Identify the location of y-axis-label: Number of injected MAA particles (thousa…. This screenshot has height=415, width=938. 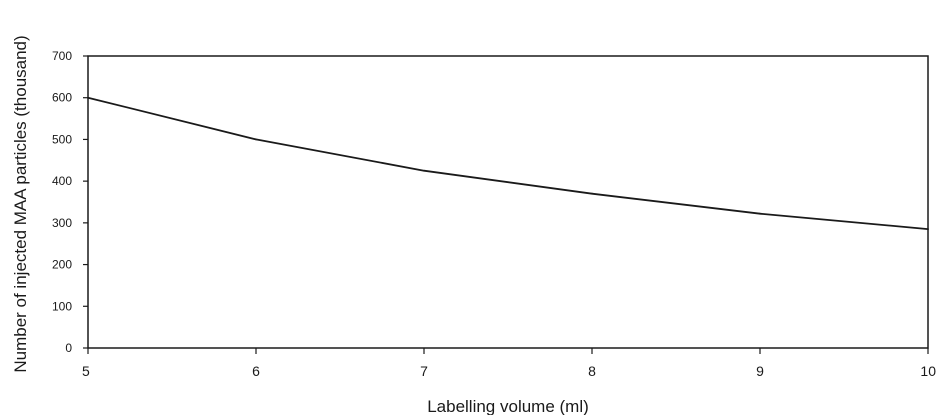
(20, 203).